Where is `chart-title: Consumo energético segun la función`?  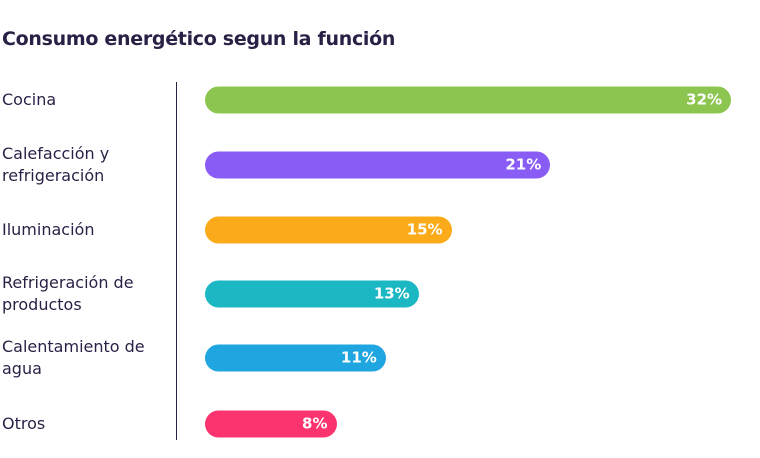
chart-title: Consumo energético segun la función is located at coordinates (199, 39).